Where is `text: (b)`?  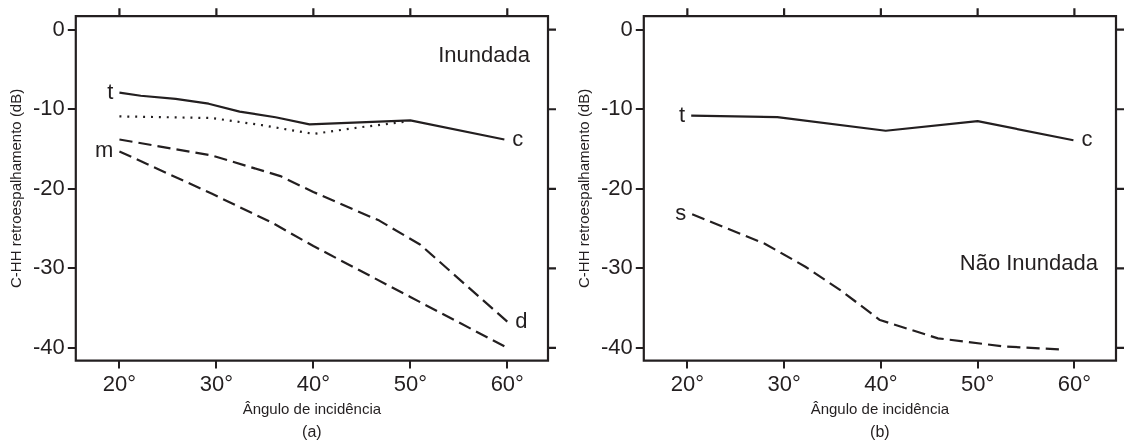 text: (b) is located at coordinates (880, 432).